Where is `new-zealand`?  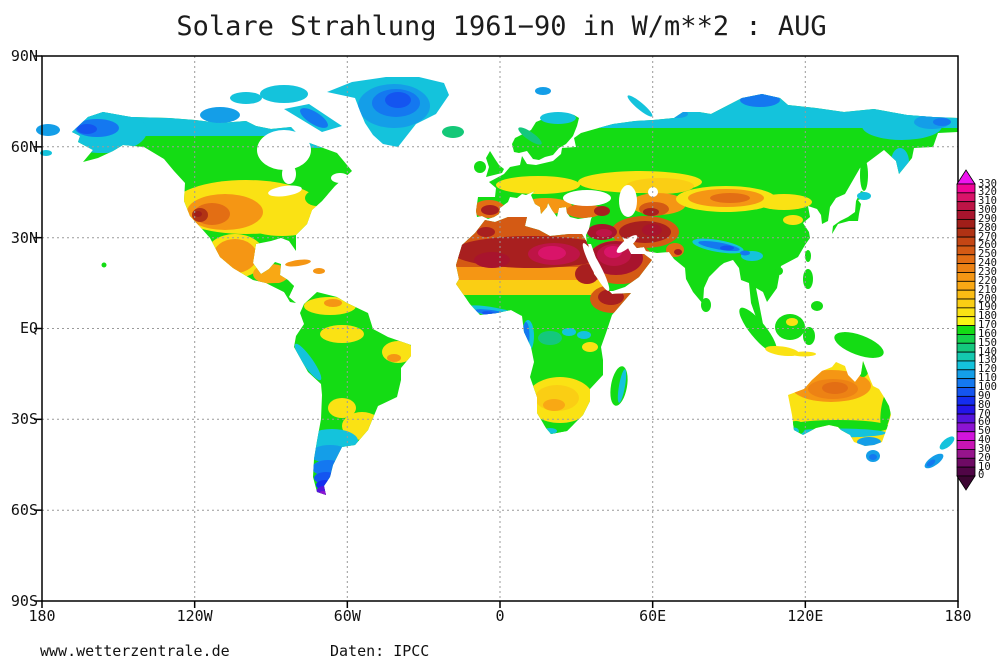
new-zealand is located at coordinates (939, 452).